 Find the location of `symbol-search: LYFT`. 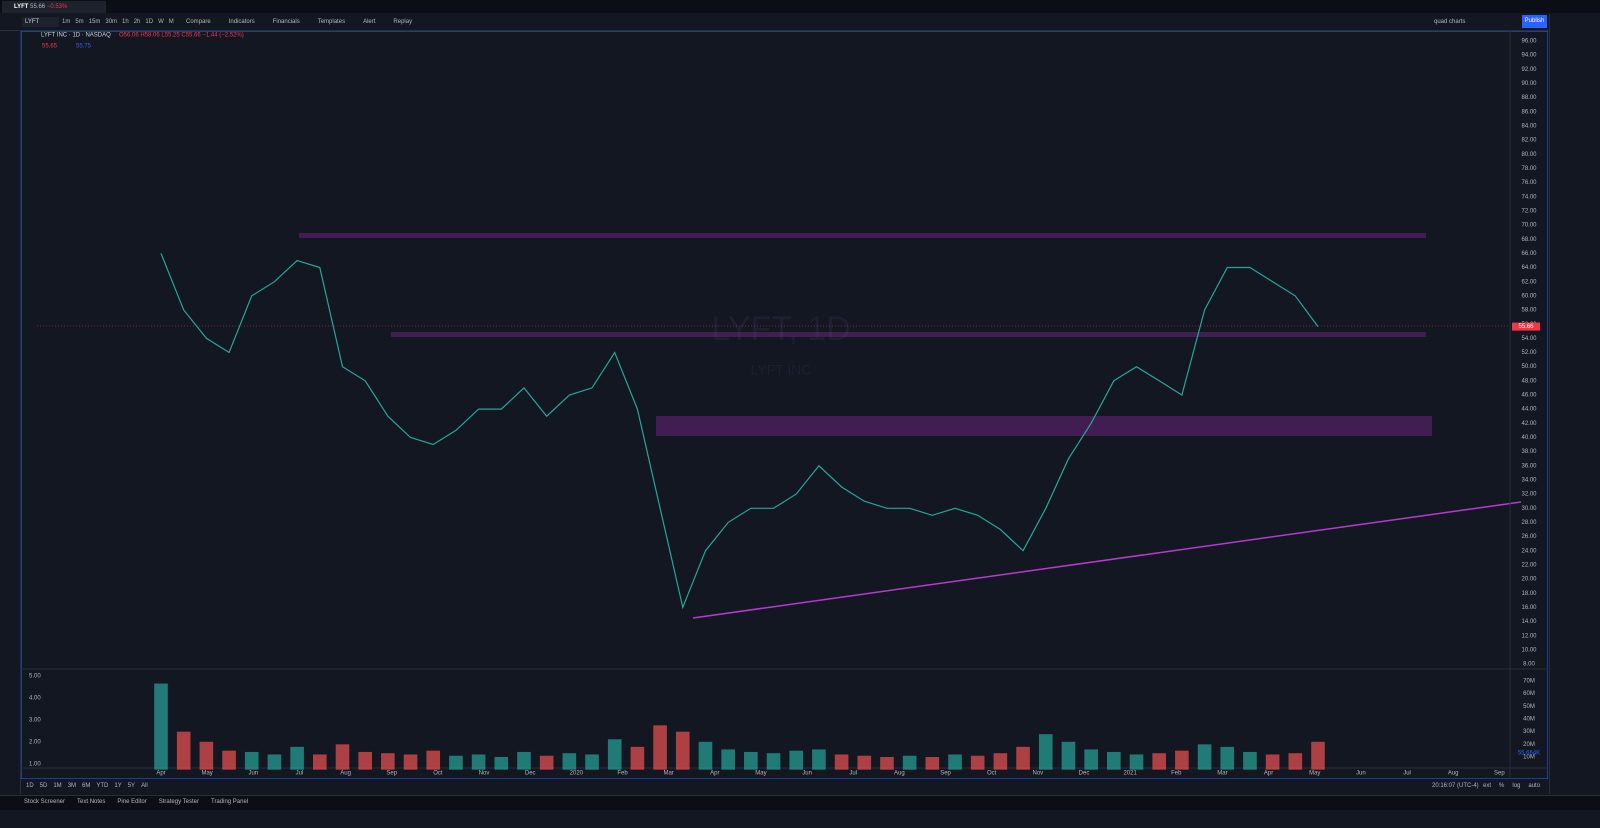

symbol-search: LYFT is located at coordinates (40, 22).